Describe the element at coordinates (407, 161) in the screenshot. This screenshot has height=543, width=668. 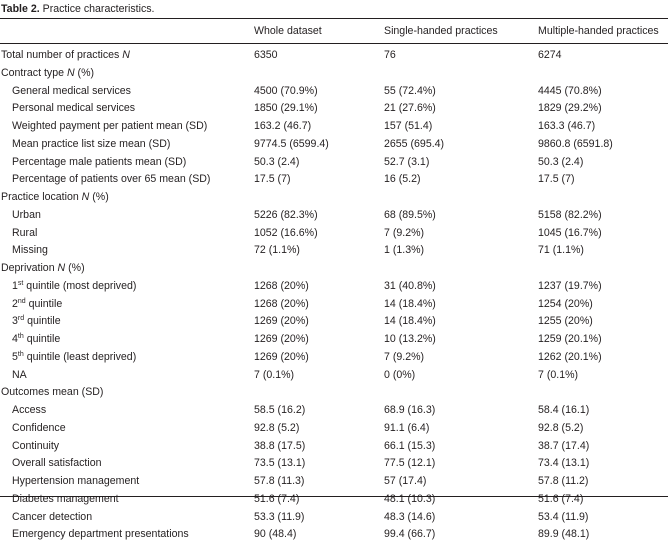
I see `cell-single-handed: 52.7 (3.1)` at that location.